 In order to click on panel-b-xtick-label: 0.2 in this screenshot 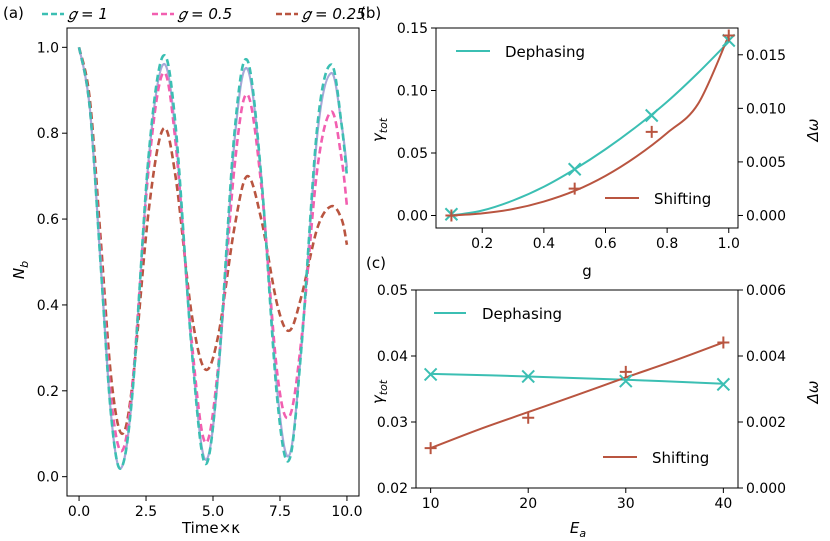, I will do `click(482, 244)`.